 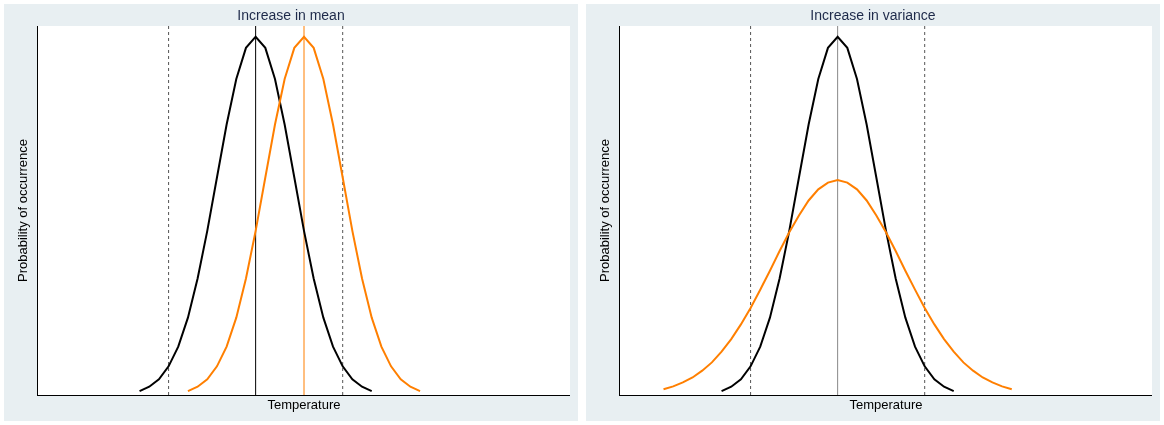 I want to click on chart-title: Increase in mean, so click(x=291, y=15).